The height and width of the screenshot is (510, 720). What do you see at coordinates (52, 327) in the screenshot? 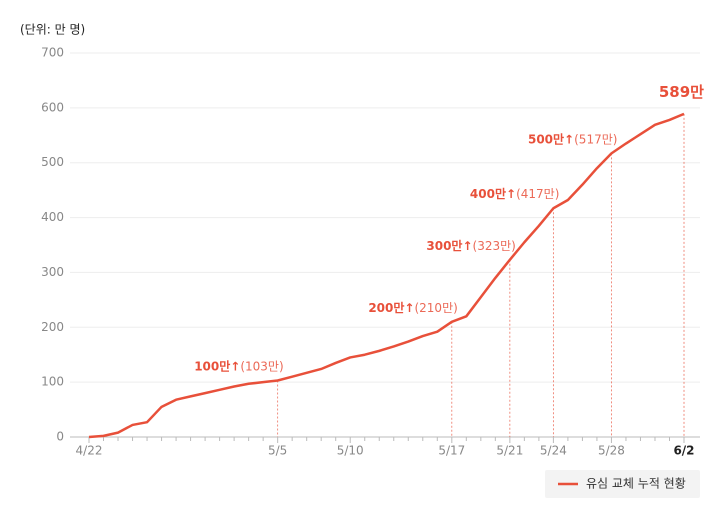
I see `y-tick-label: 200` at bounding box center [52, 327].